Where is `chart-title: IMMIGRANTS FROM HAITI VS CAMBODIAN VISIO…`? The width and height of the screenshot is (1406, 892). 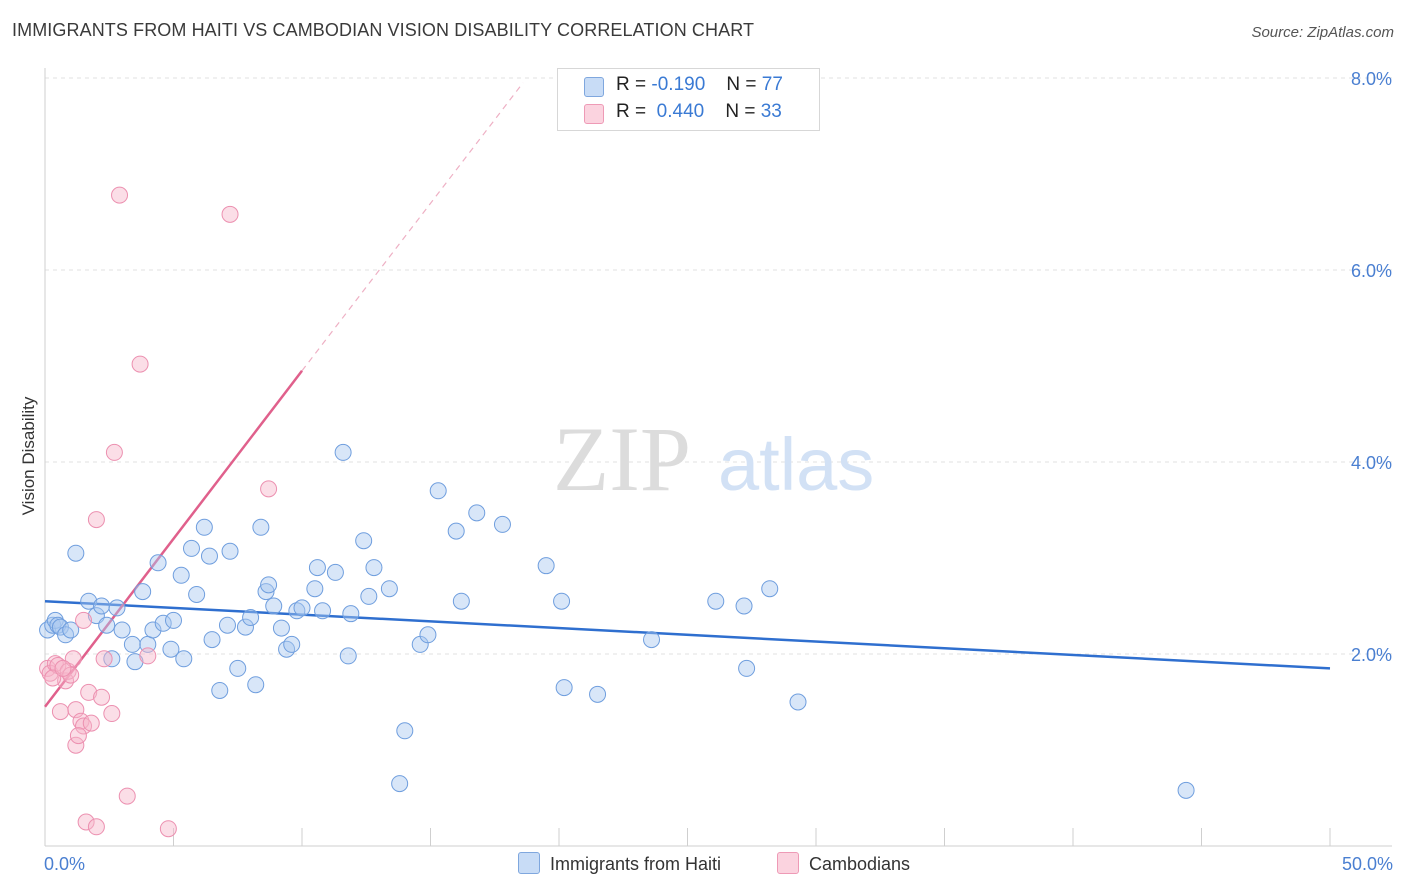
chart-title: IMMIGRANTS FROM HAITI VS CAMBODIAN VISIO… is located at coordinates (383, 30).